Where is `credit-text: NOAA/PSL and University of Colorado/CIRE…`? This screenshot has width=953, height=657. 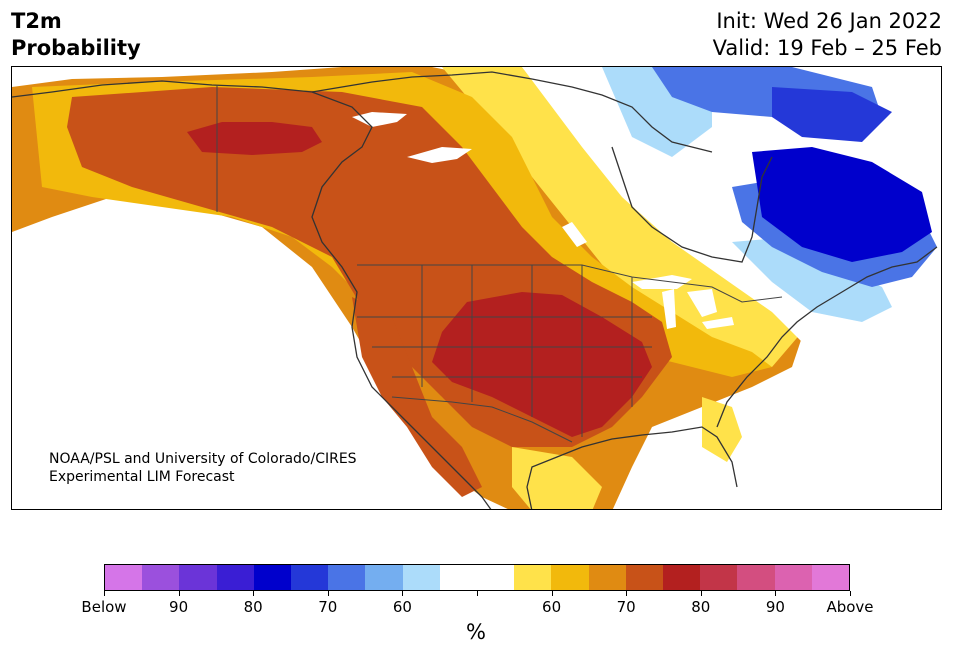 credit-text: NOAA/PSL and University of Colorado/CIRE… is located at coordinates (203, 468).